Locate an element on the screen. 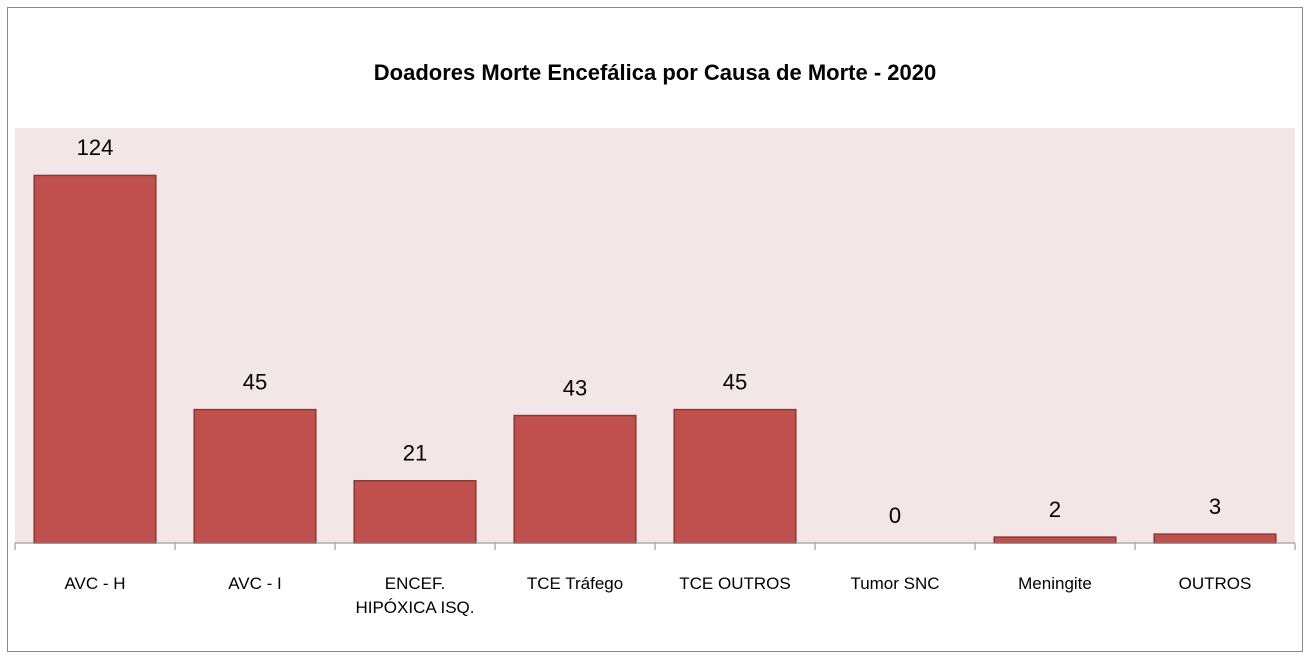 This screenshot has height=659, width=1310. data-label: 0 is located at coordinates (895, 515).